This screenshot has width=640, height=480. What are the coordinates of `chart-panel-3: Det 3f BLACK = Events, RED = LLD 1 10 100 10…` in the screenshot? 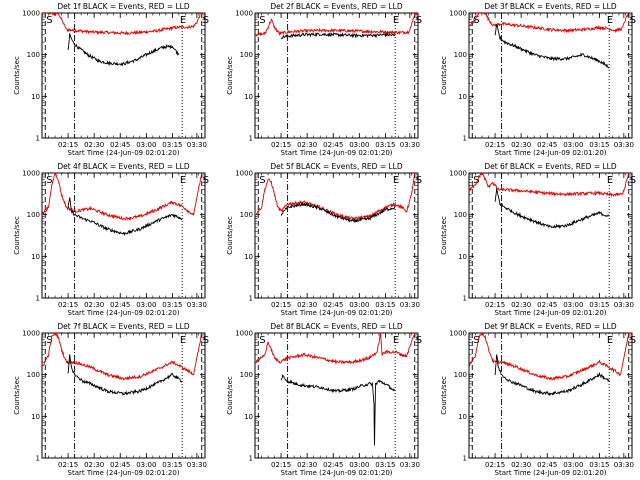 It's located at (538, 79).